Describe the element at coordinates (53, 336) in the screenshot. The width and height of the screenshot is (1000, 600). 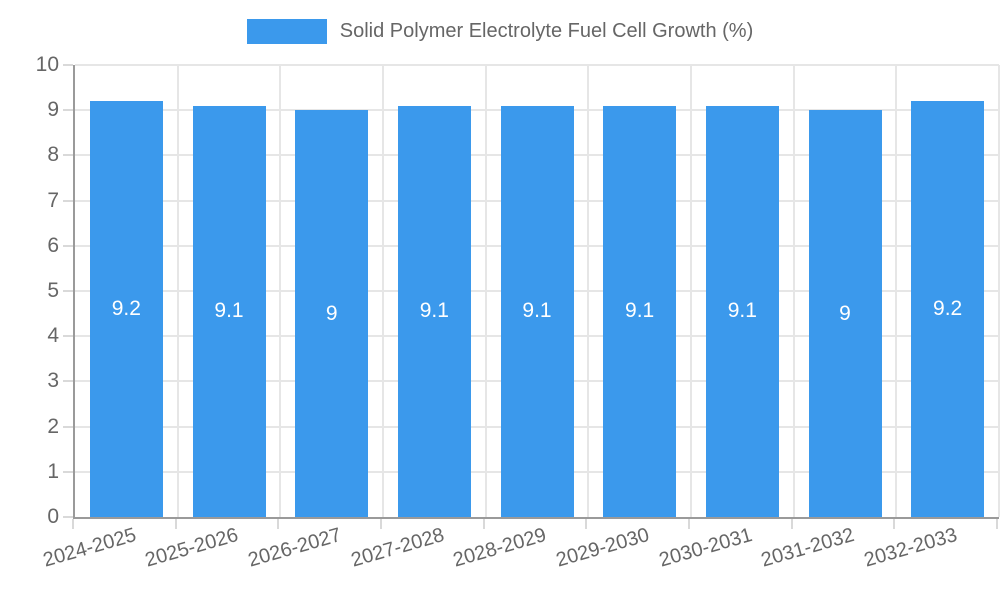
I see `y-axis-tick-label: 4` at that location.